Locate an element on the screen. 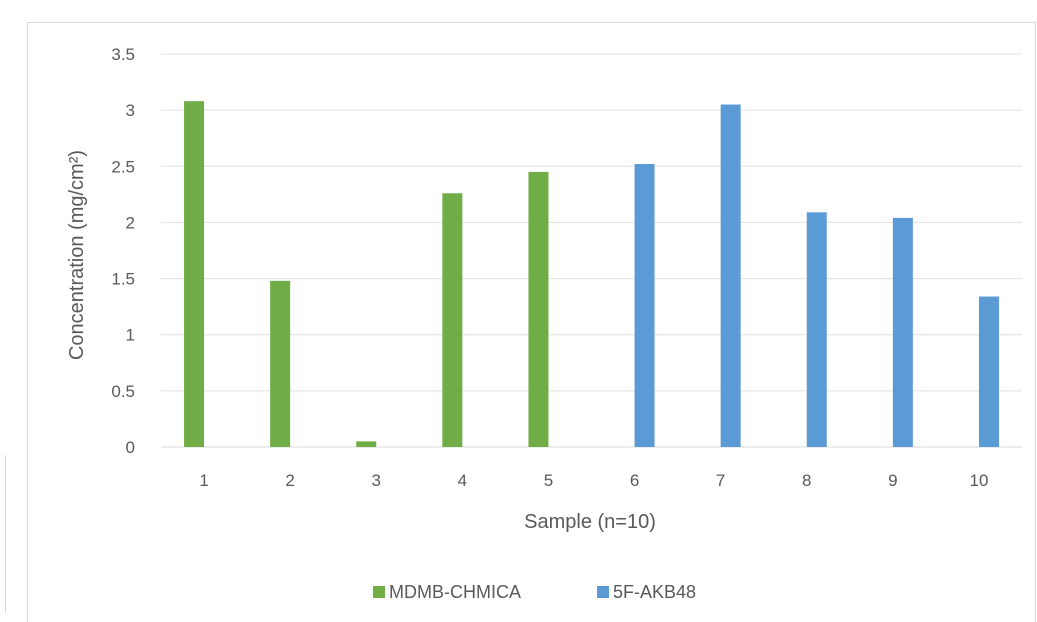 This screenshot has width=1037, height=622. y-tick-label: 2.5 is located at coordinates (123, 166).